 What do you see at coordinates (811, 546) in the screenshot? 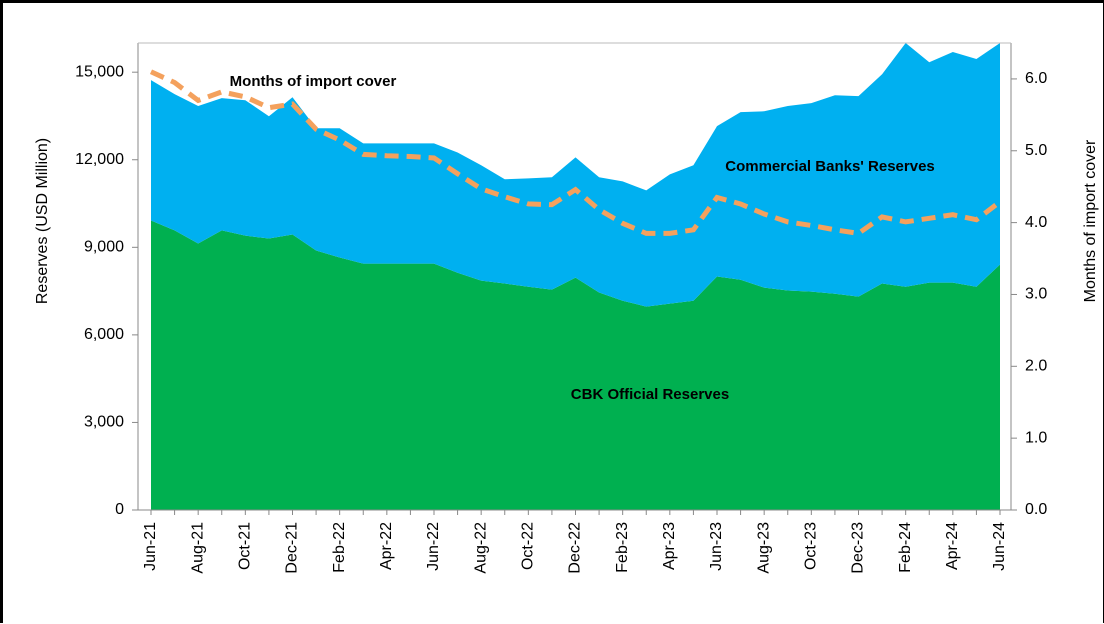
I see `x-tick-label: Oct-23` at bounding box center [811, 546].